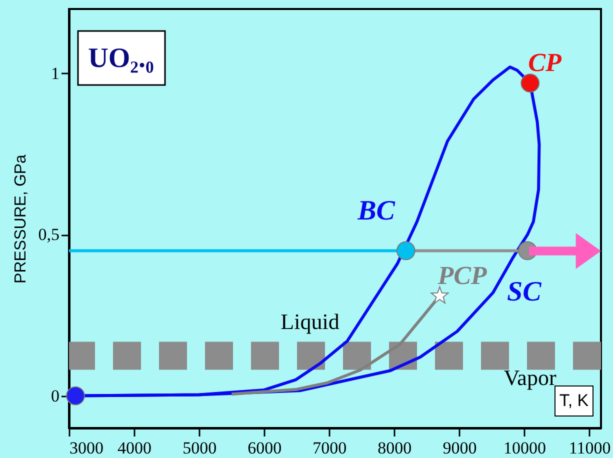 Image resolution: width=613 pixels, height=458 pixels. I want to click on y-tick-label: 0, so click(55, 396).